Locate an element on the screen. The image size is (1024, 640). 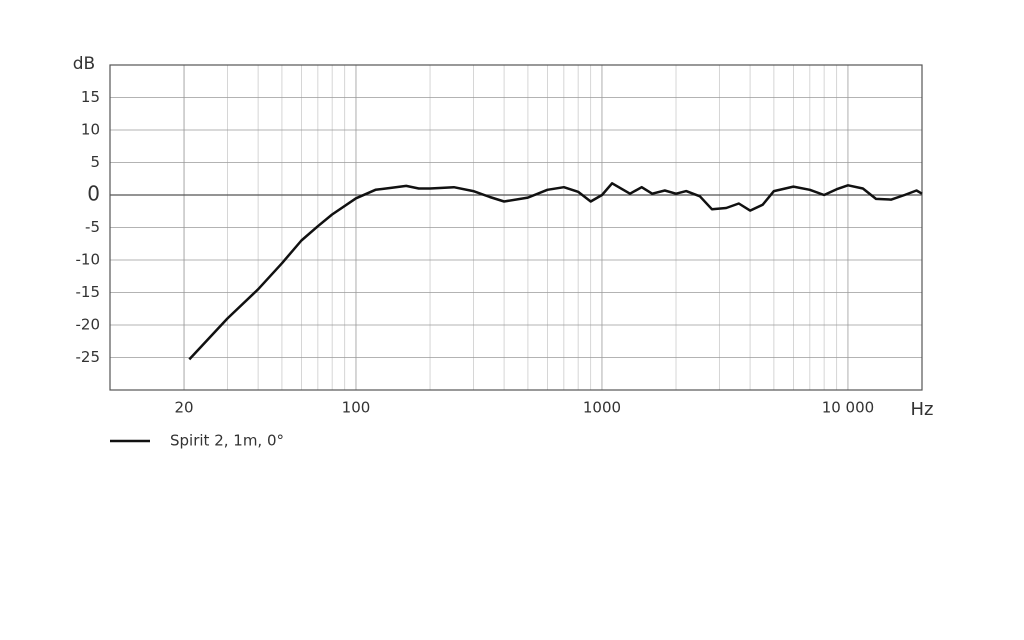
y-tick-label: 0 is located at coordinates (93, 194).